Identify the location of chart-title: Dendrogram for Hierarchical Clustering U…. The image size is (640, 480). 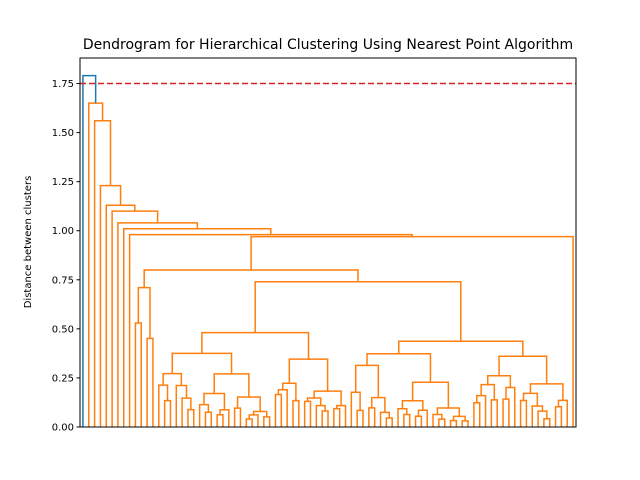
(328, 45).